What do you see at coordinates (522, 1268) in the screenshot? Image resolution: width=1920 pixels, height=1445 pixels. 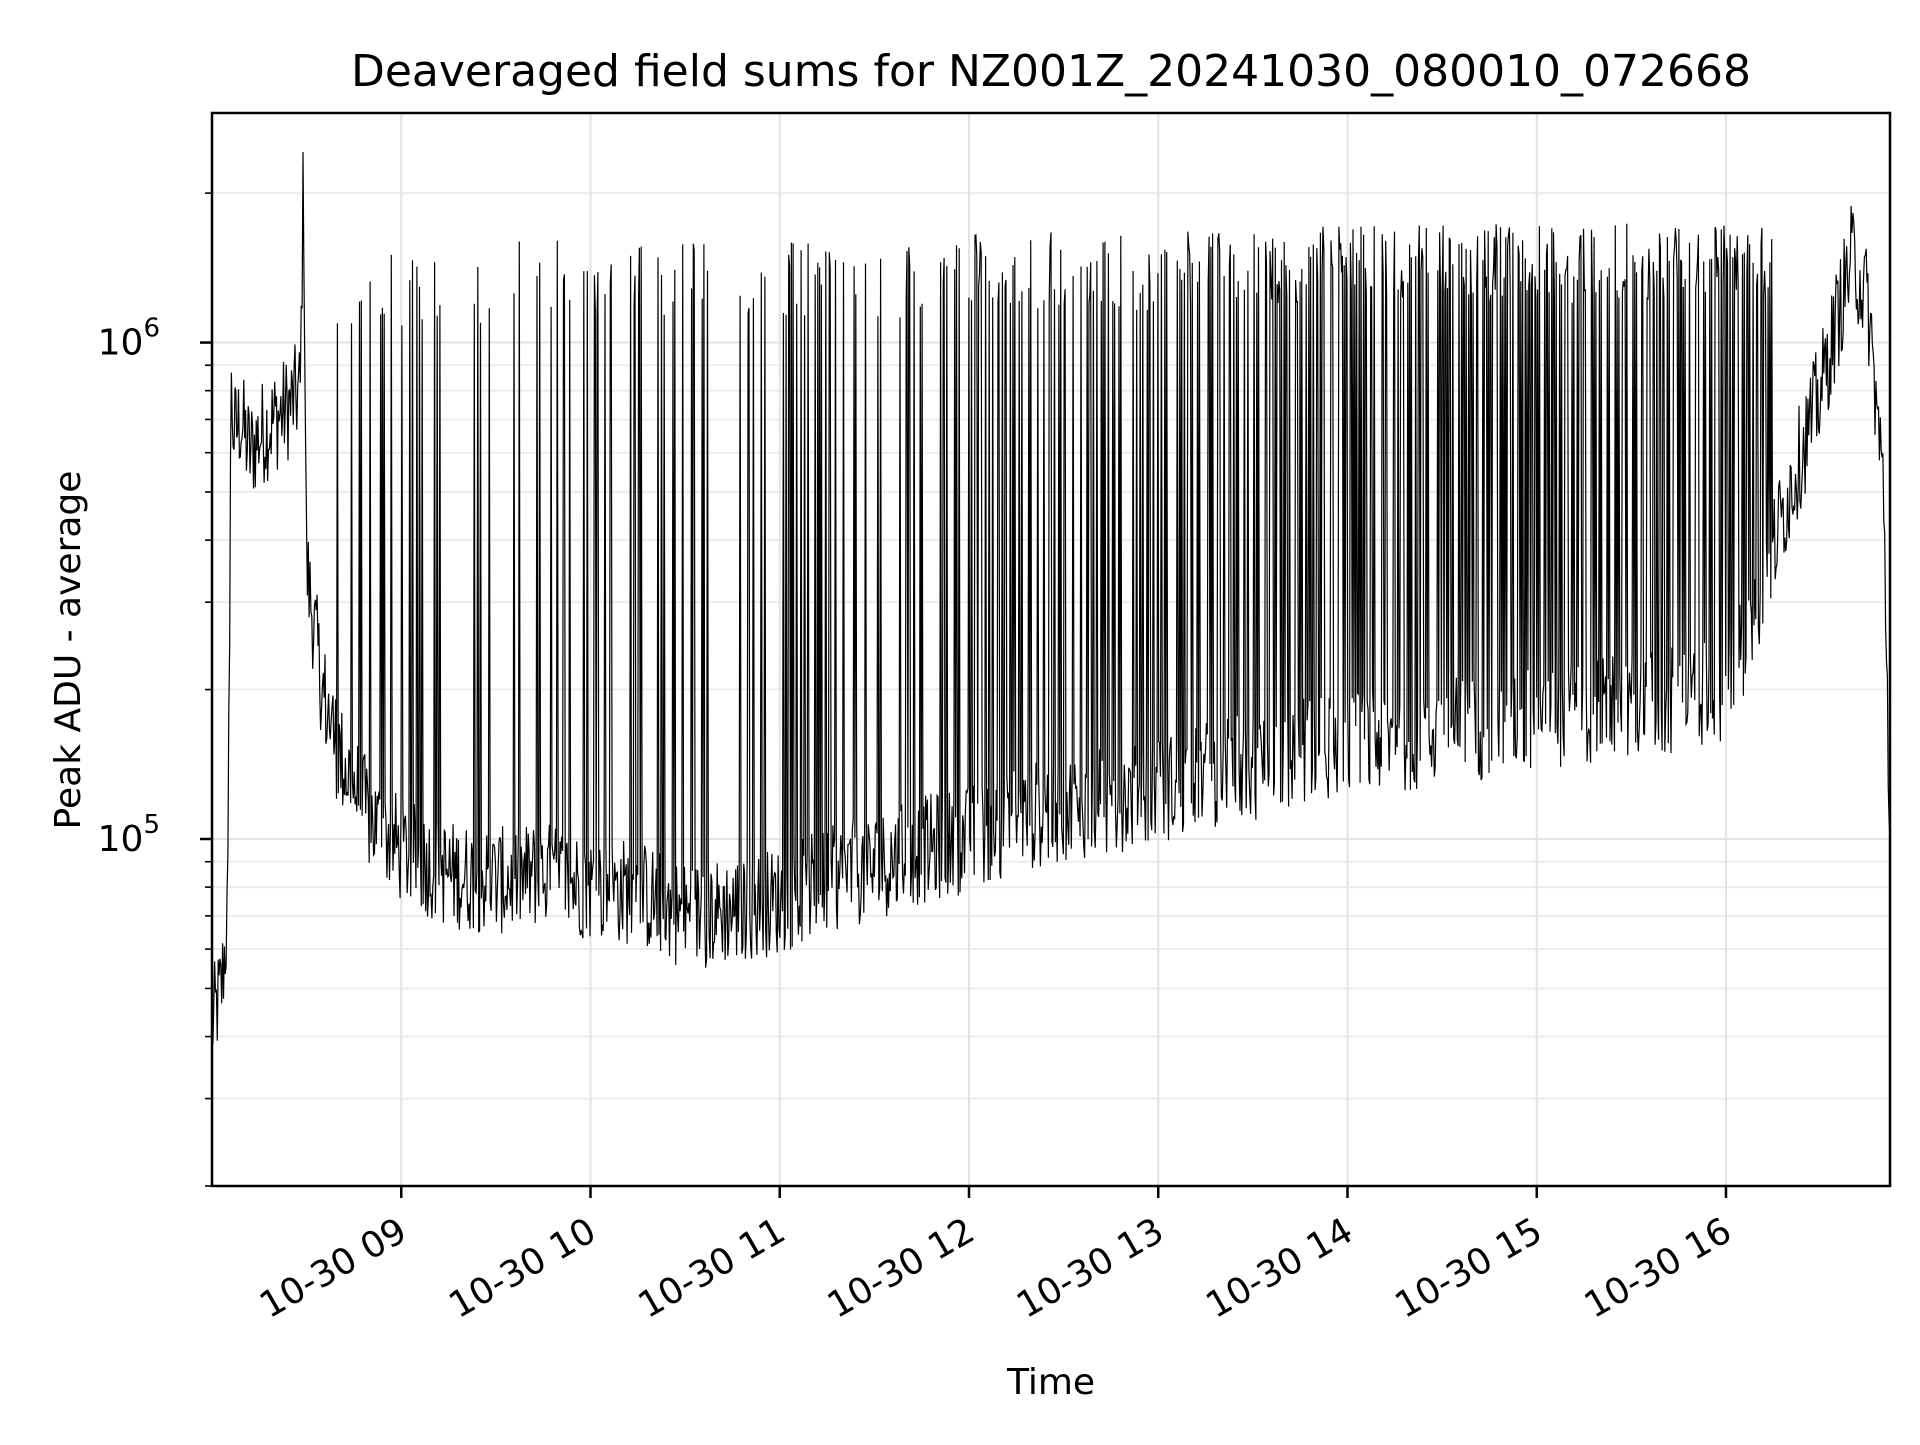 I see `x-tick-label: 10-30 10` at bounding box center [522, 1268].